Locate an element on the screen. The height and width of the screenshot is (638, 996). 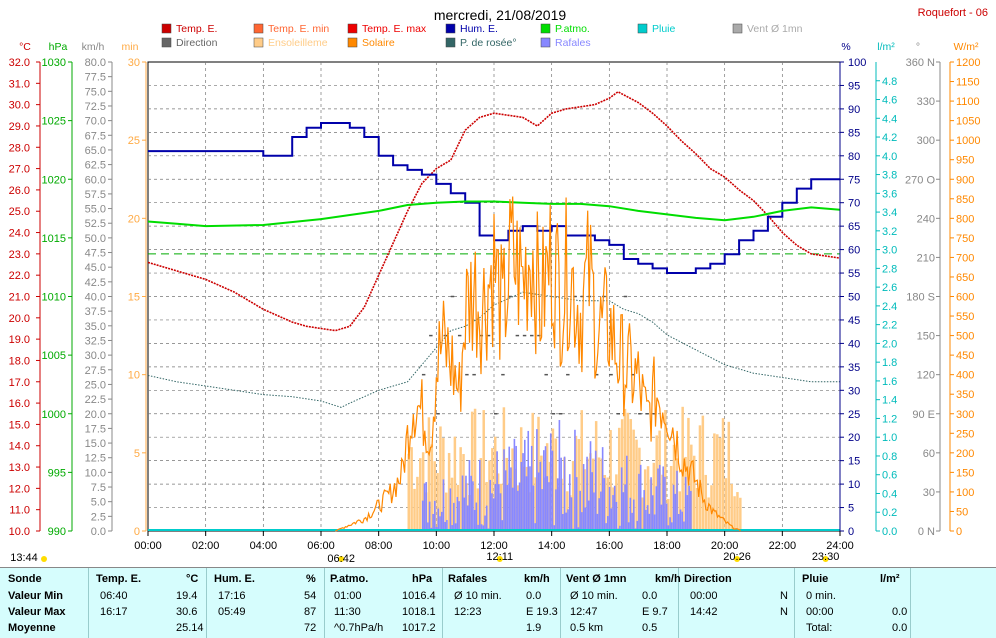
tick-label-wind: 2.5 is located at coordinates (98, 517).